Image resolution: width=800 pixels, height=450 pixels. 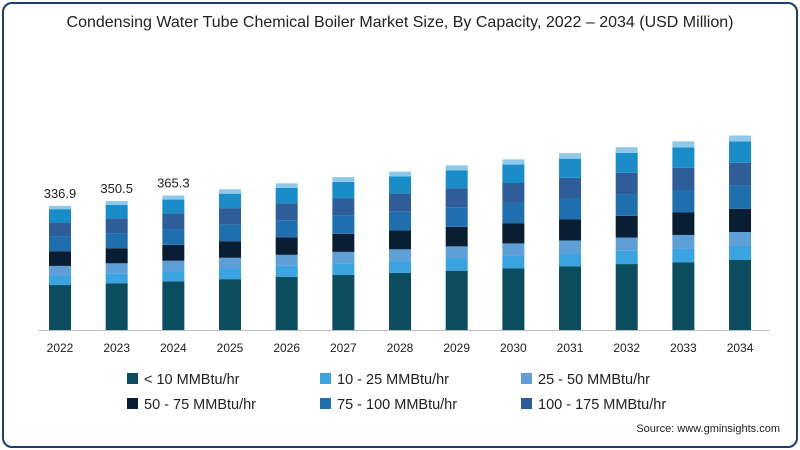 I want to click on bar-segment-2032-s5, so click(x=626, y=183).